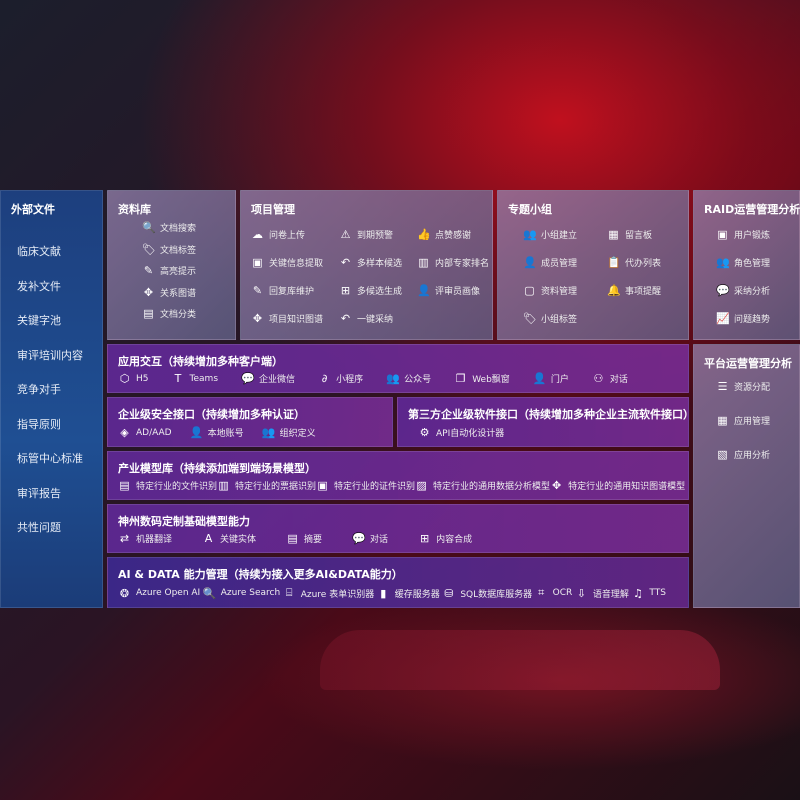 Image resolution: width=800 pixels, height=800 pixels. What do you see at coordinates (565, 262) in the screenshot?
I see `item-user-add: 👤 成员管理` at bounding box center [565, 262].